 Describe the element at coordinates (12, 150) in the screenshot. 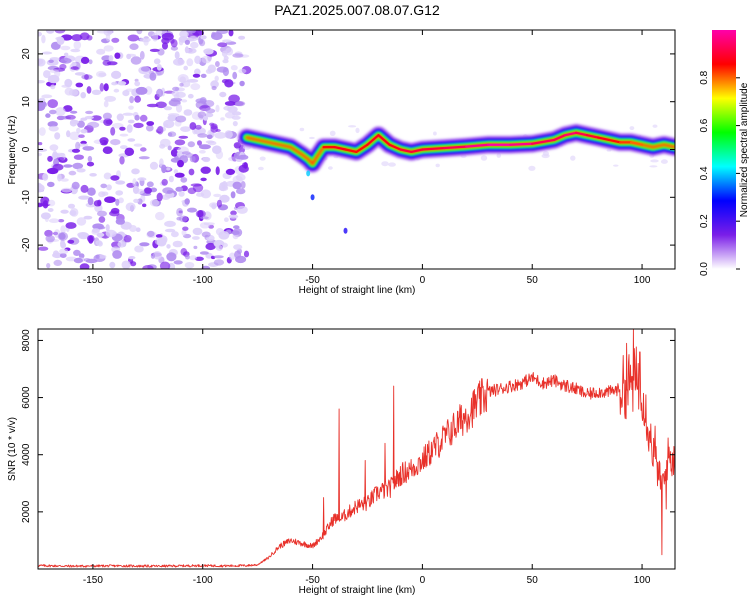

I see `spectrogram-y-label: Frequency (Hz)` at that location.